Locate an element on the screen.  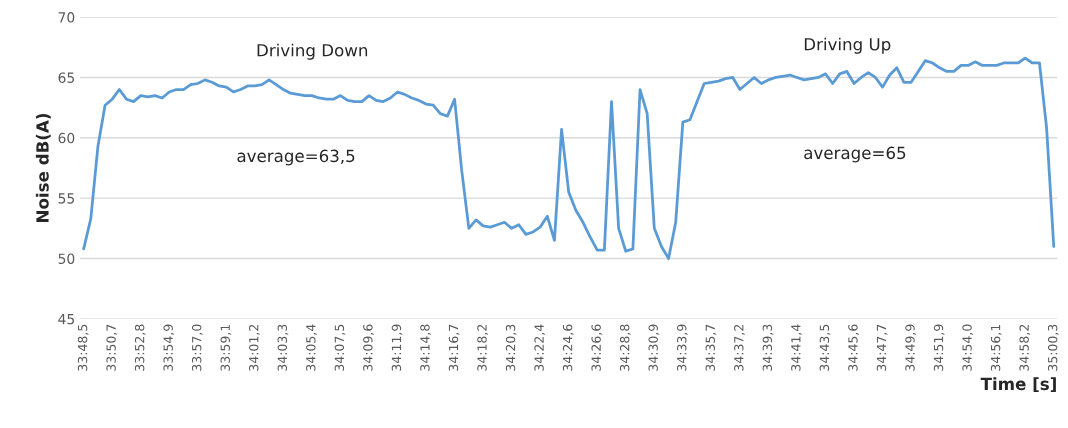
y-tick-label: 55 is located at coordinates (66, 198).